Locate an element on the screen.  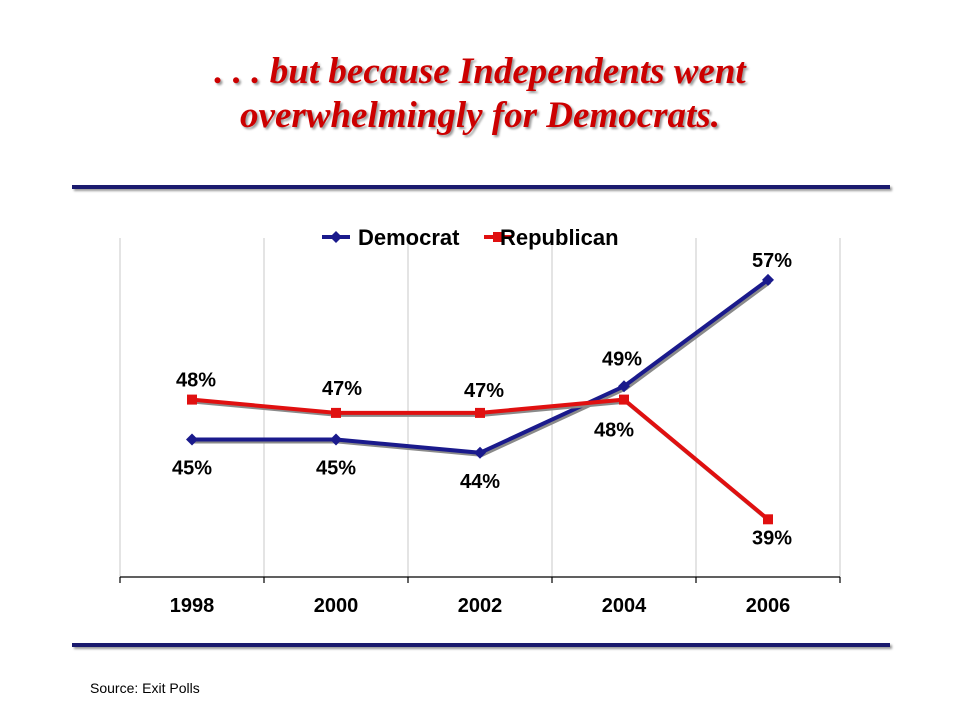
top-divider is located at coordinates (481, 187).